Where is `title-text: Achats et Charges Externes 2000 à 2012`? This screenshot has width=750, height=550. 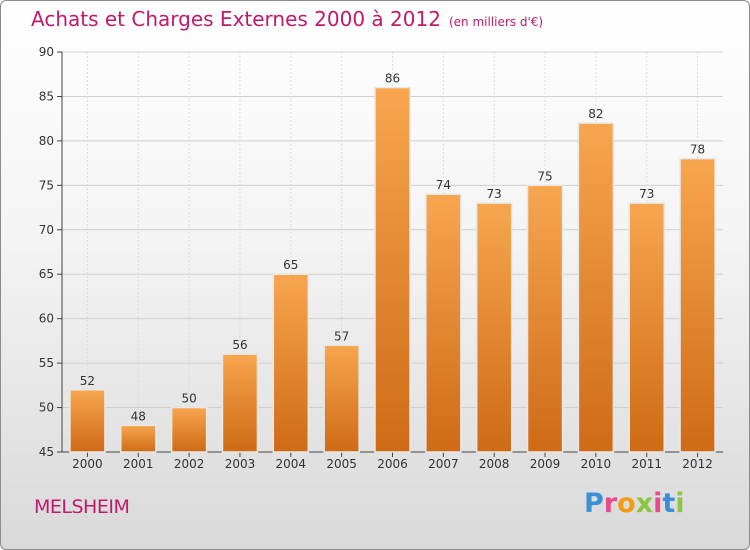
title-text: Achats et Charges Externes 2000 à 2012 is located at coordinates (236, 19).